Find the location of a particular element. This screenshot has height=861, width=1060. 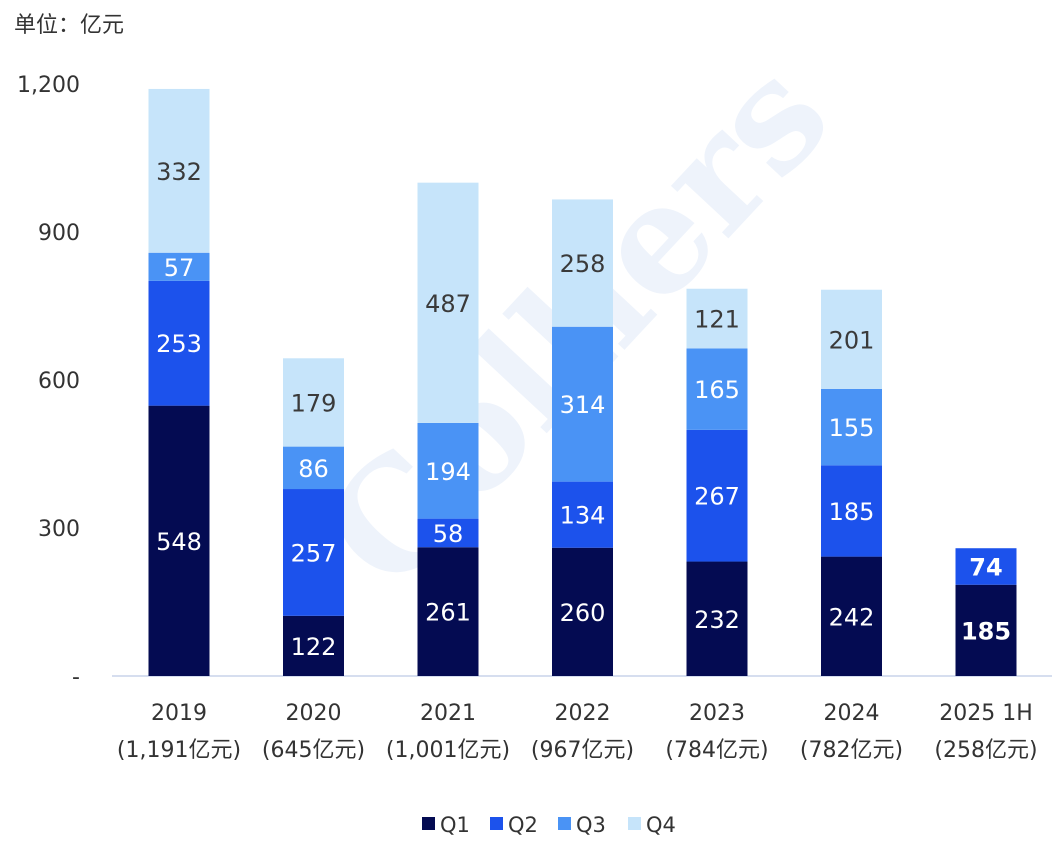

x-tick-sublabel: (1,191亿元) is located at coordinates (179, 750).